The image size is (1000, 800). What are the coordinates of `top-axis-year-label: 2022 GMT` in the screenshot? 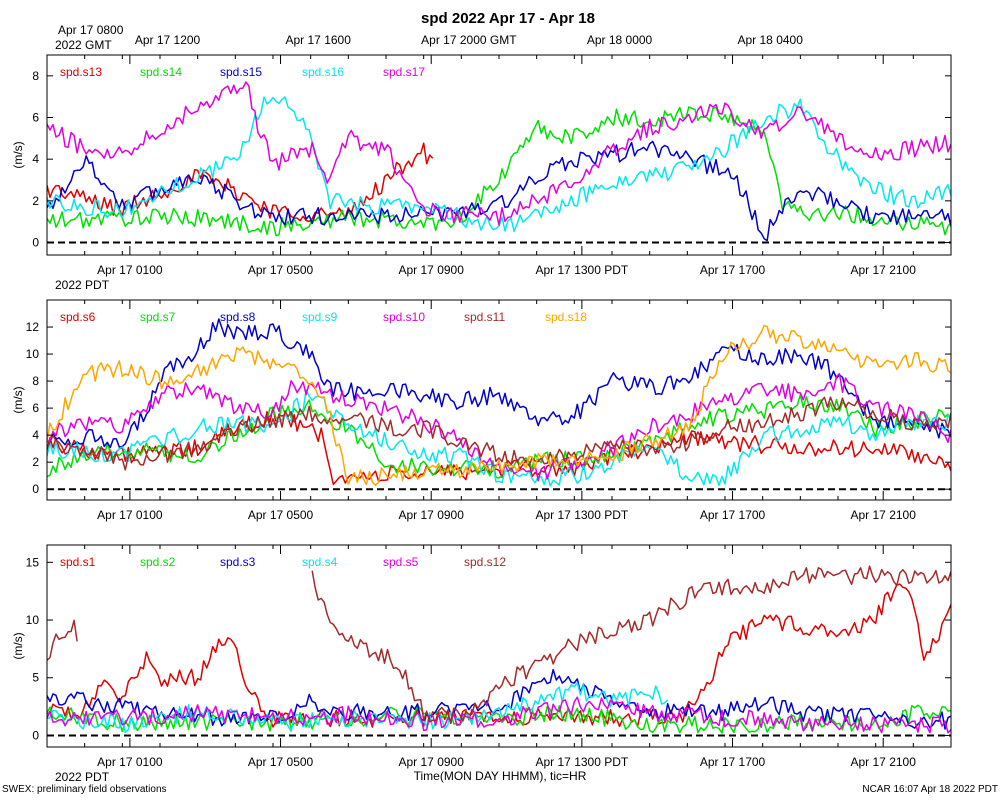 It's located at (83, 45).